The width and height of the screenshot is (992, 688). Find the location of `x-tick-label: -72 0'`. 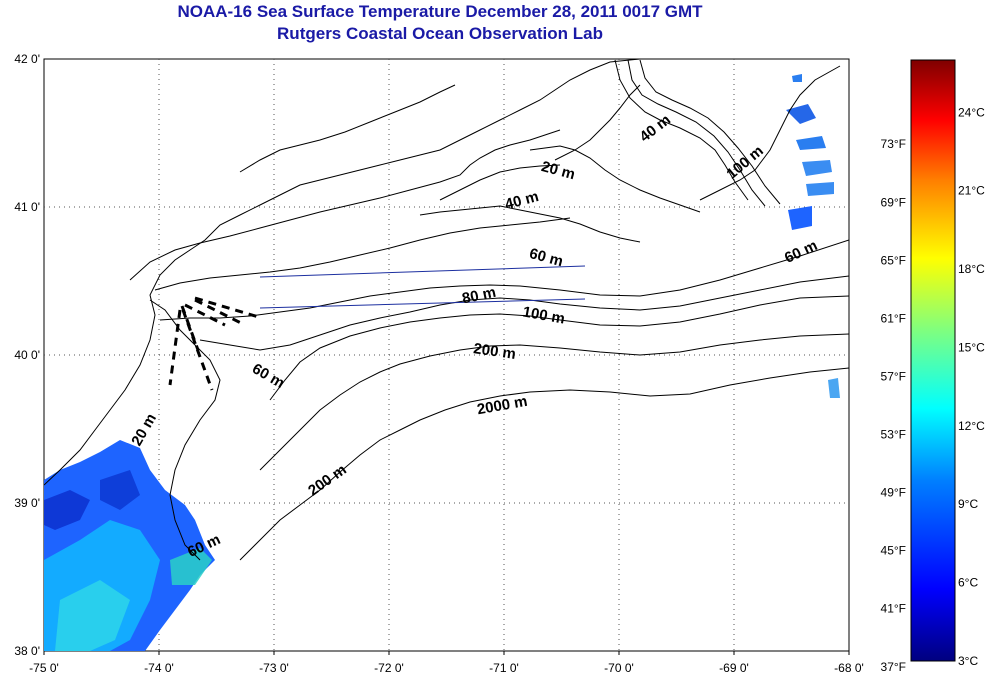

x-tick-label: -72 0' is located at coordinates (389, 668).